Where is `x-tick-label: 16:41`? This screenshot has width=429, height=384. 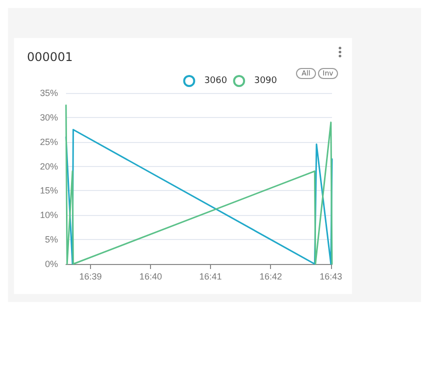 x-tick-label: 16:41 is located at coordinates (210, 277).